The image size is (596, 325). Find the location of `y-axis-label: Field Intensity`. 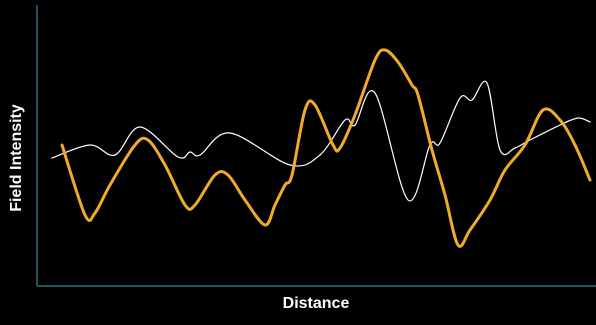

y-axis-label: Field Intensity is located at coordinates (16, 158).